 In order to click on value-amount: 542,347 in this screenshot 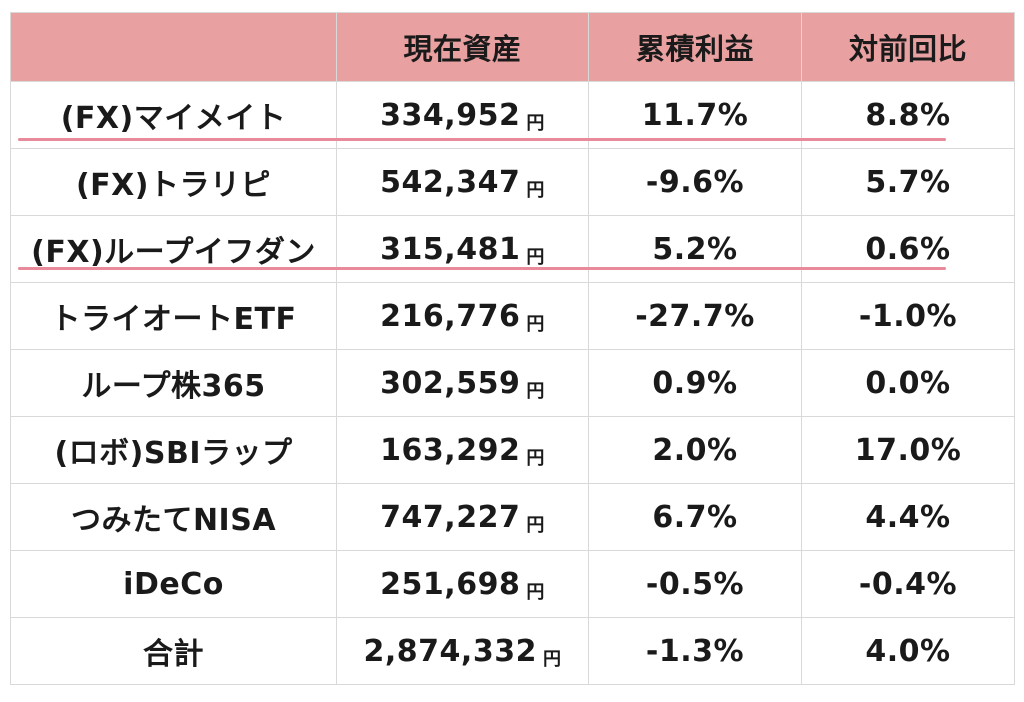, I will do `click(450, 182)`.